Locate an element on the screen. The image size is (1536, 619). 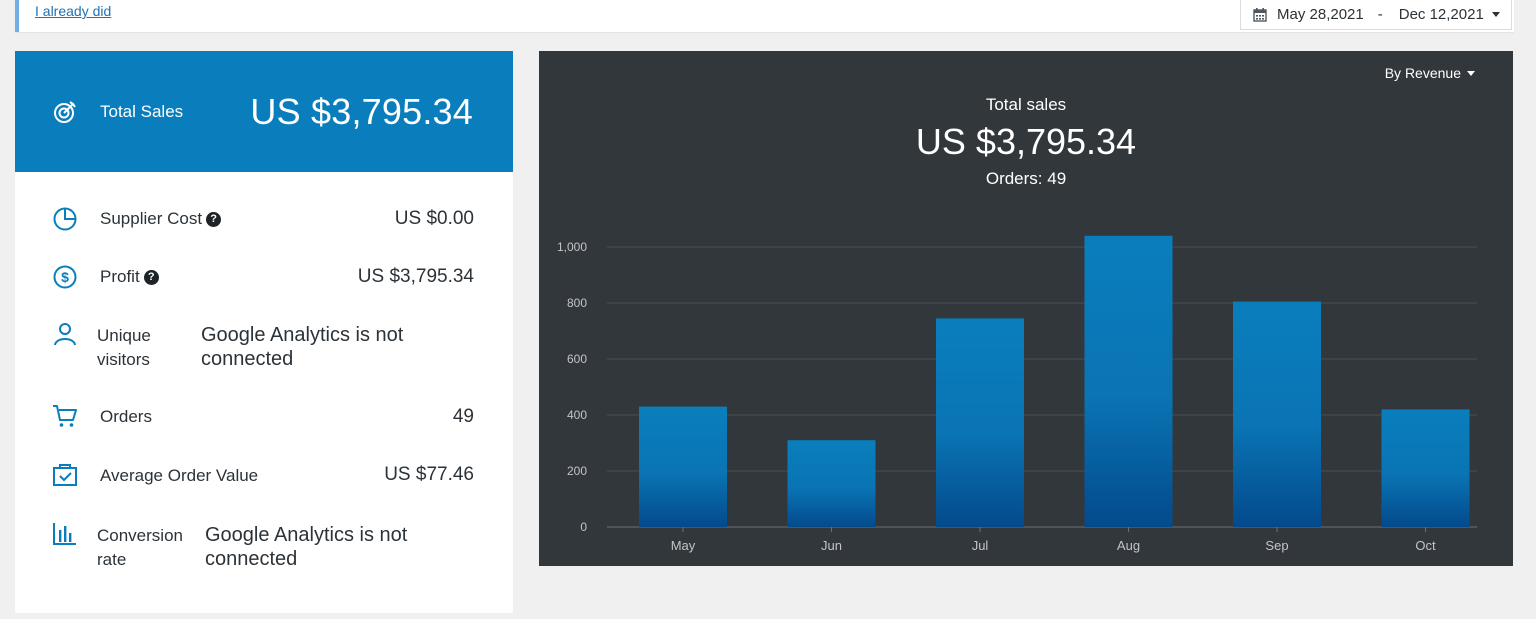
target-icon is located at coordinates (65, 111).